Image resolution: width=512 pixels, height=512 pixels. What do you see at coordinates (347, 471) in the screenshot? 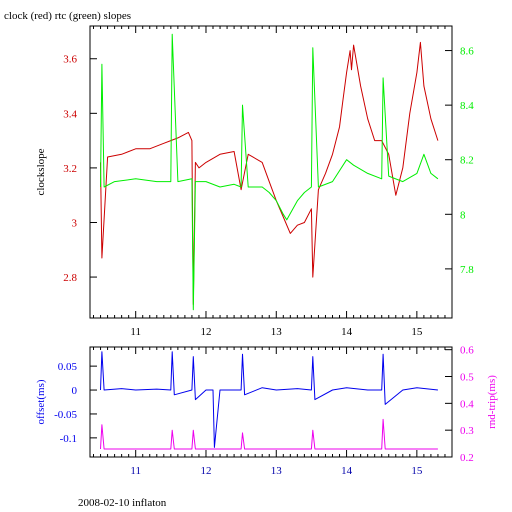
I see `bottom-x-tick-label: 14` at bounding box center [347, 471].